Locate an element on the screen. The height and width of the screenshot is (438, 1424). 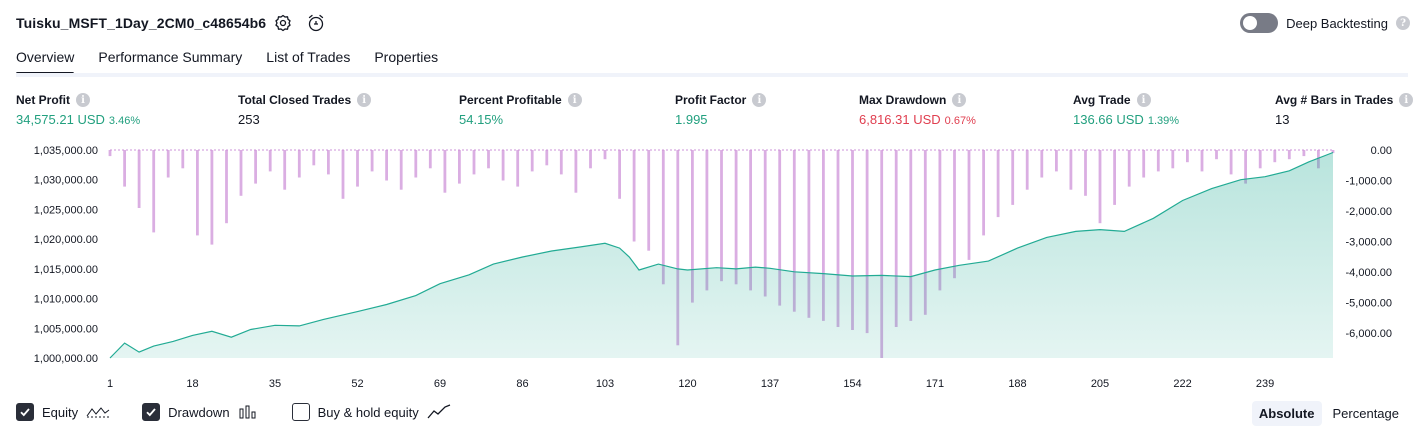
equity-axis-tick: 1,030,000.00 is located at coordinates (66, 181).